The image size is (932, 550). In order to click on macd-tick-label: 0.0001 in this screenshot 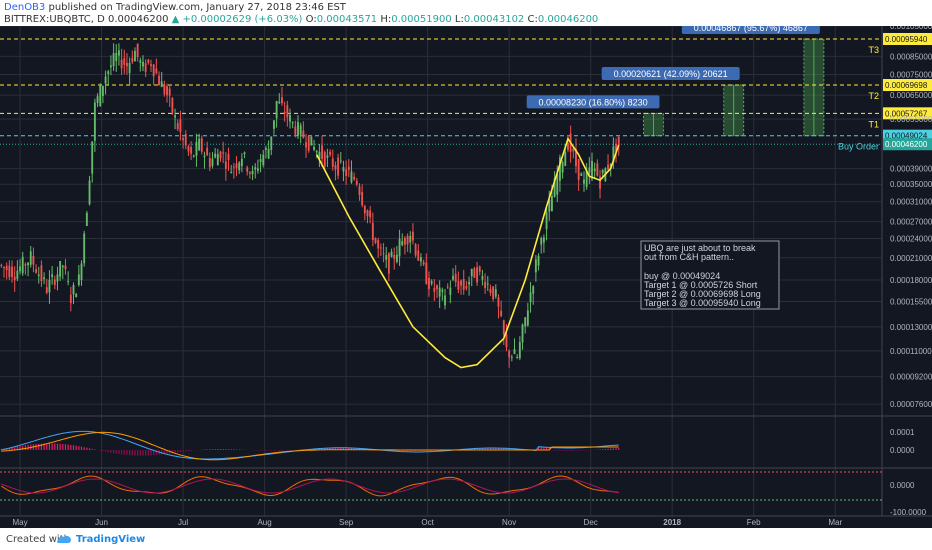, I will do `click(902, 432)`.